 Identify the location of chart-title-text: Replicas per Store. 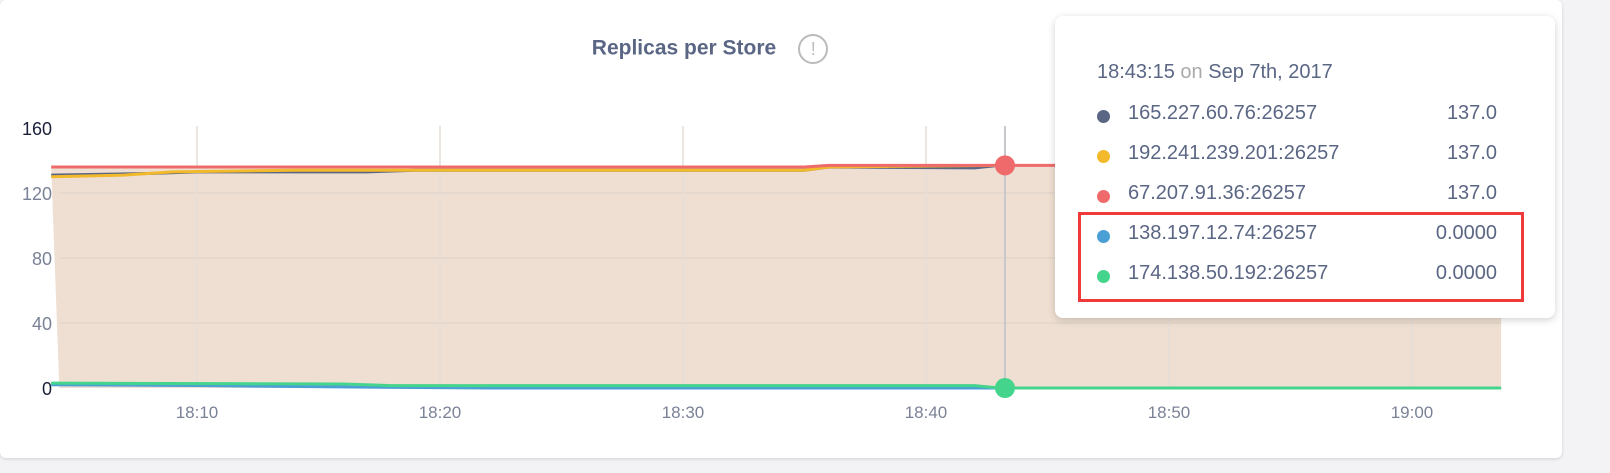
(684, 48).